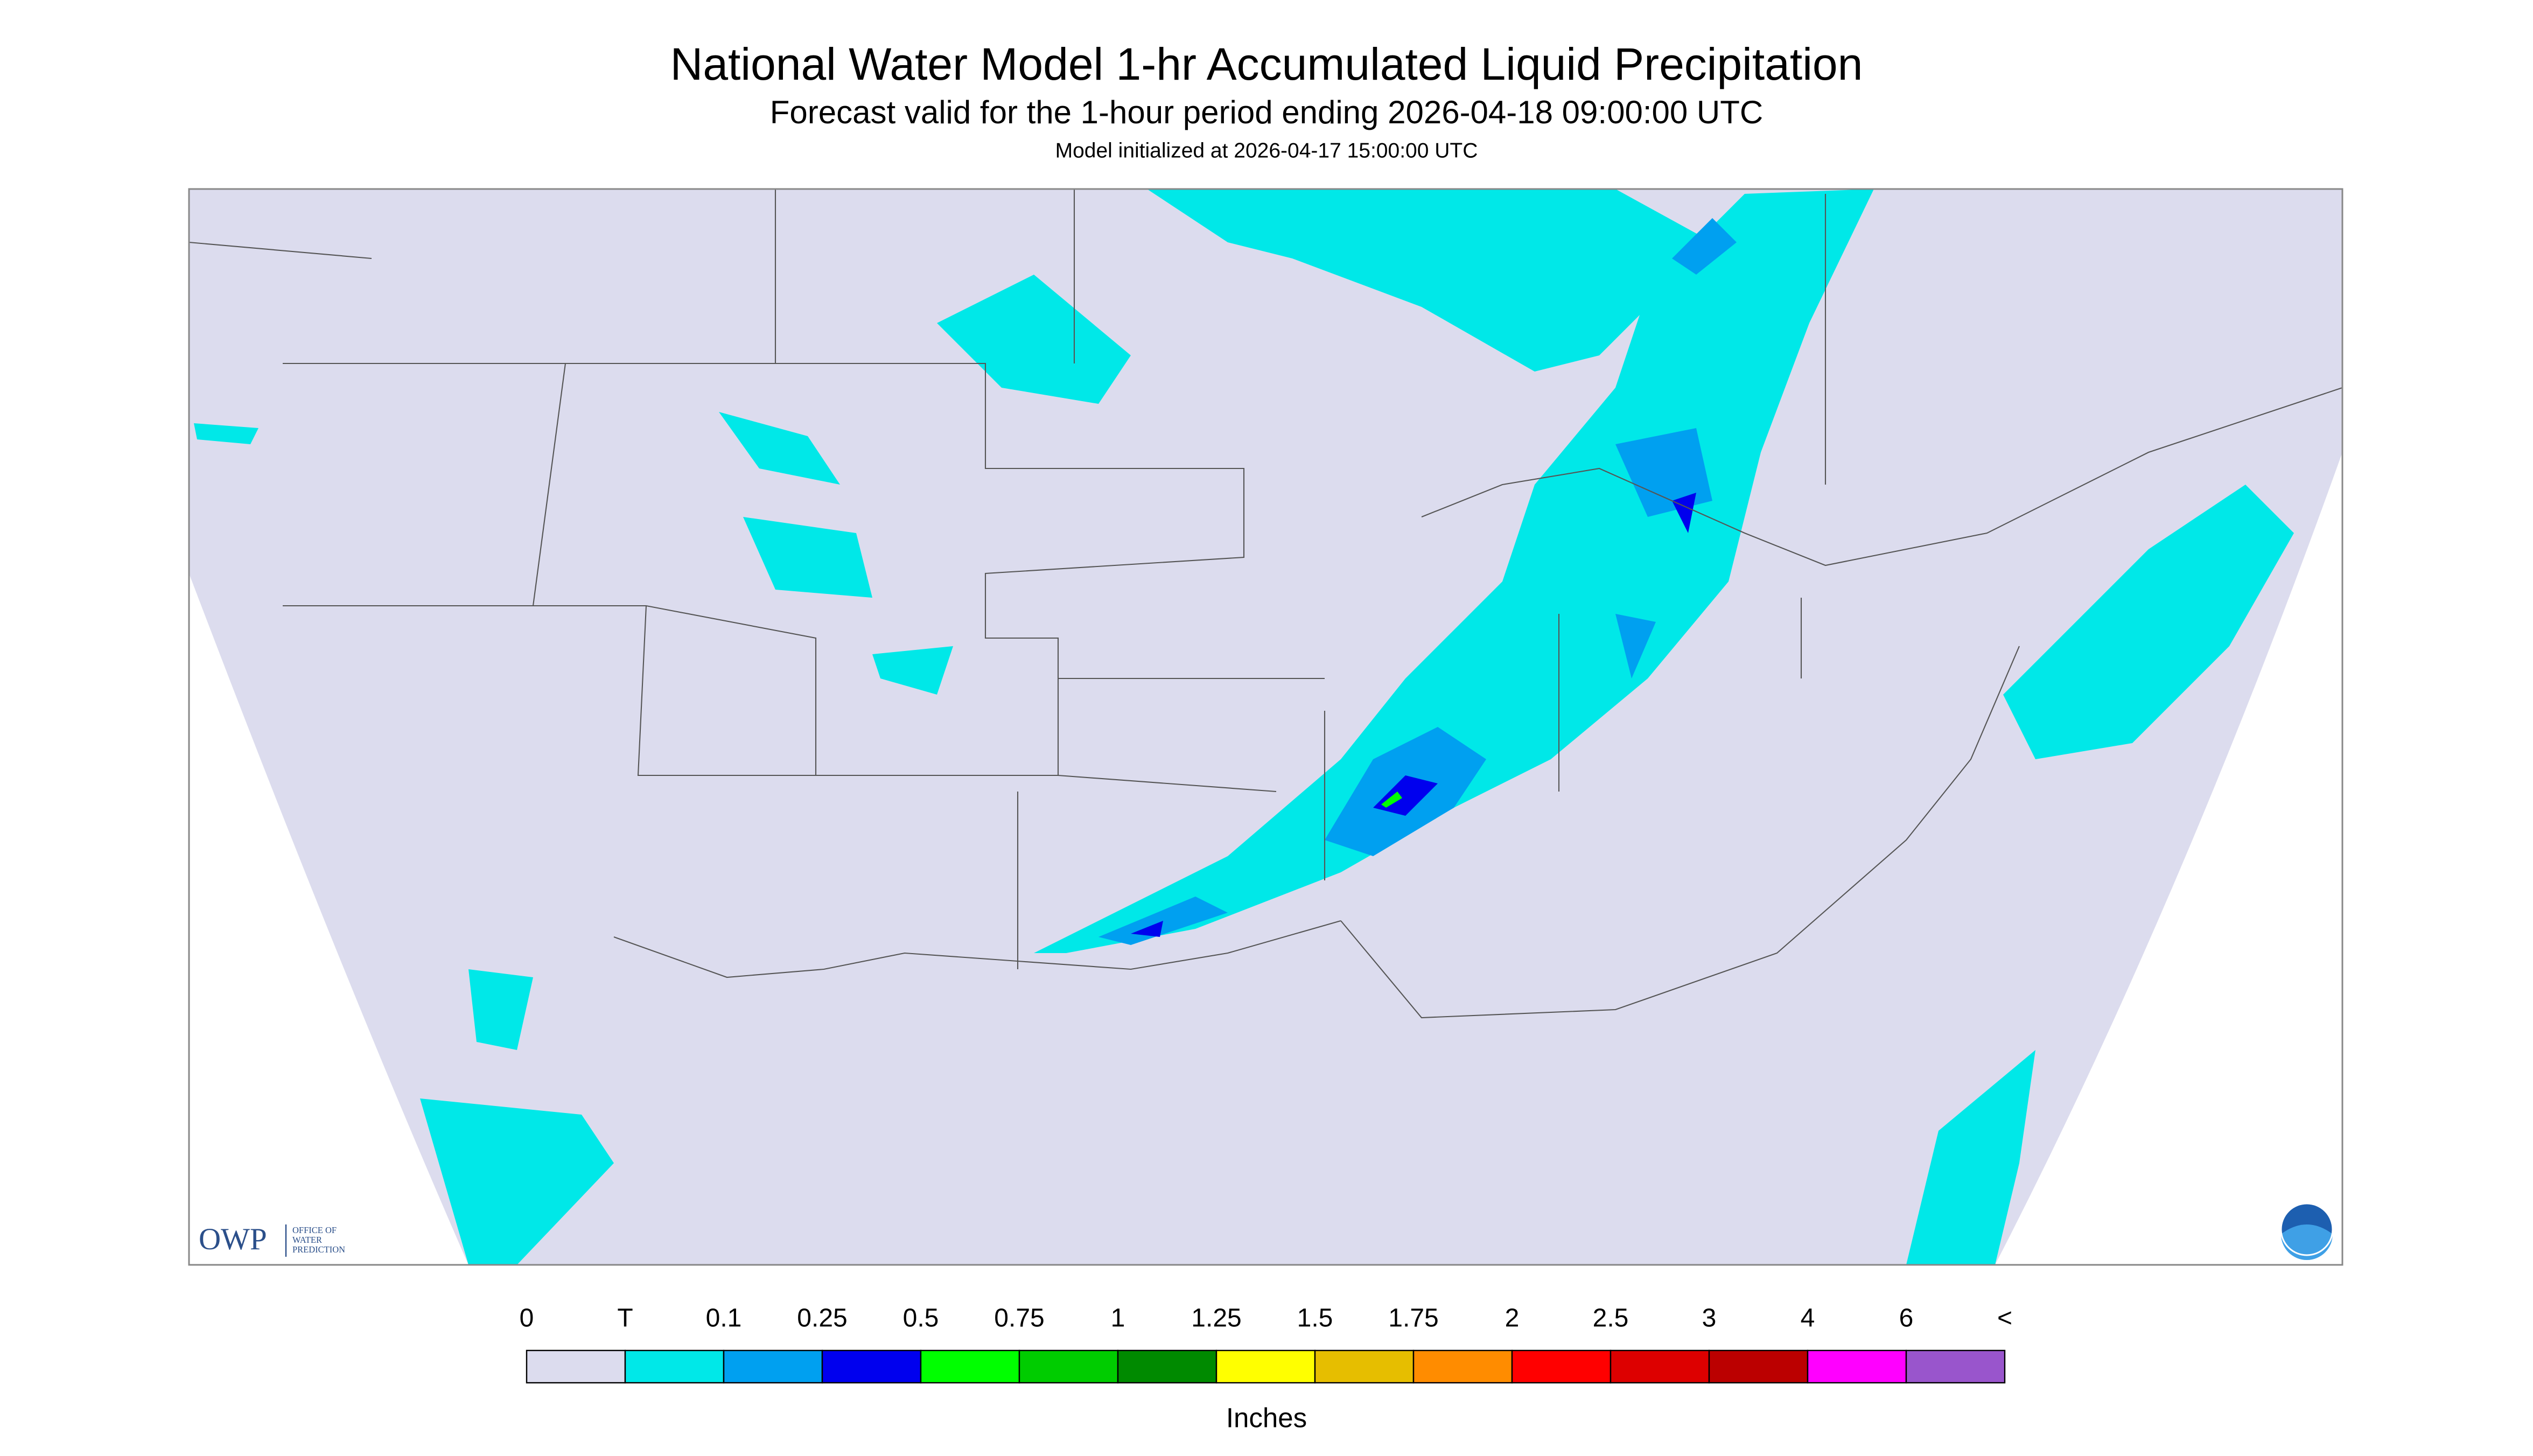 This screenshot has width=2533, height=1456. What do you see at coordinates (625, 1318) in the screenshot?
I see `legend-label: T` at bounding box center [625, 1318].